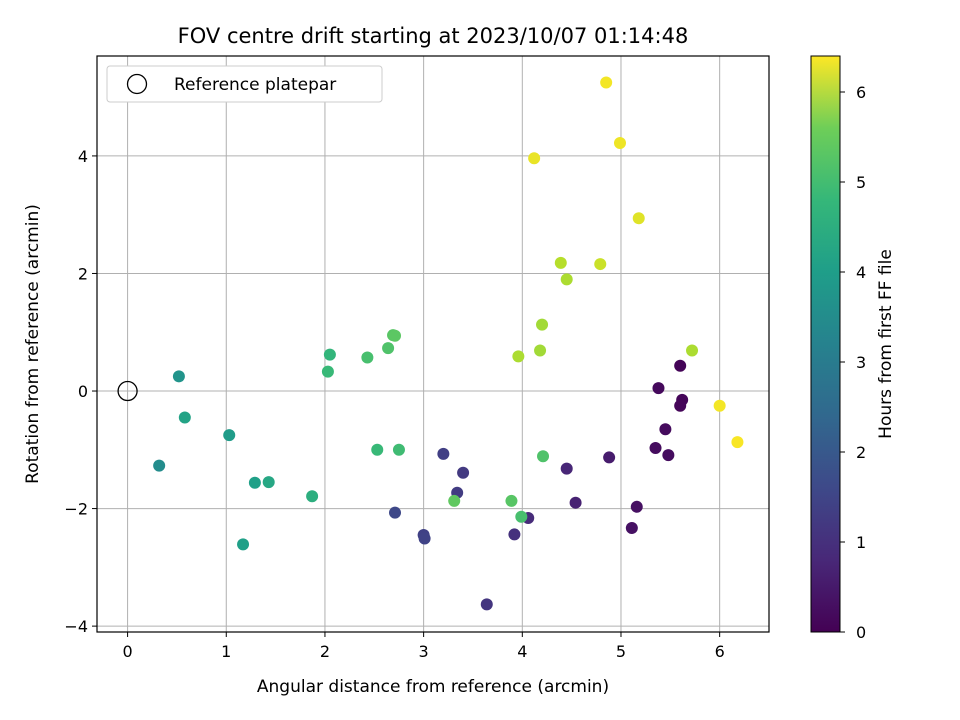 The image size is (960, 720). What do you see at coordinates (226, 651) in the screenshot?
I see `x-tick-label: 1` at bounding box center [226, 651].